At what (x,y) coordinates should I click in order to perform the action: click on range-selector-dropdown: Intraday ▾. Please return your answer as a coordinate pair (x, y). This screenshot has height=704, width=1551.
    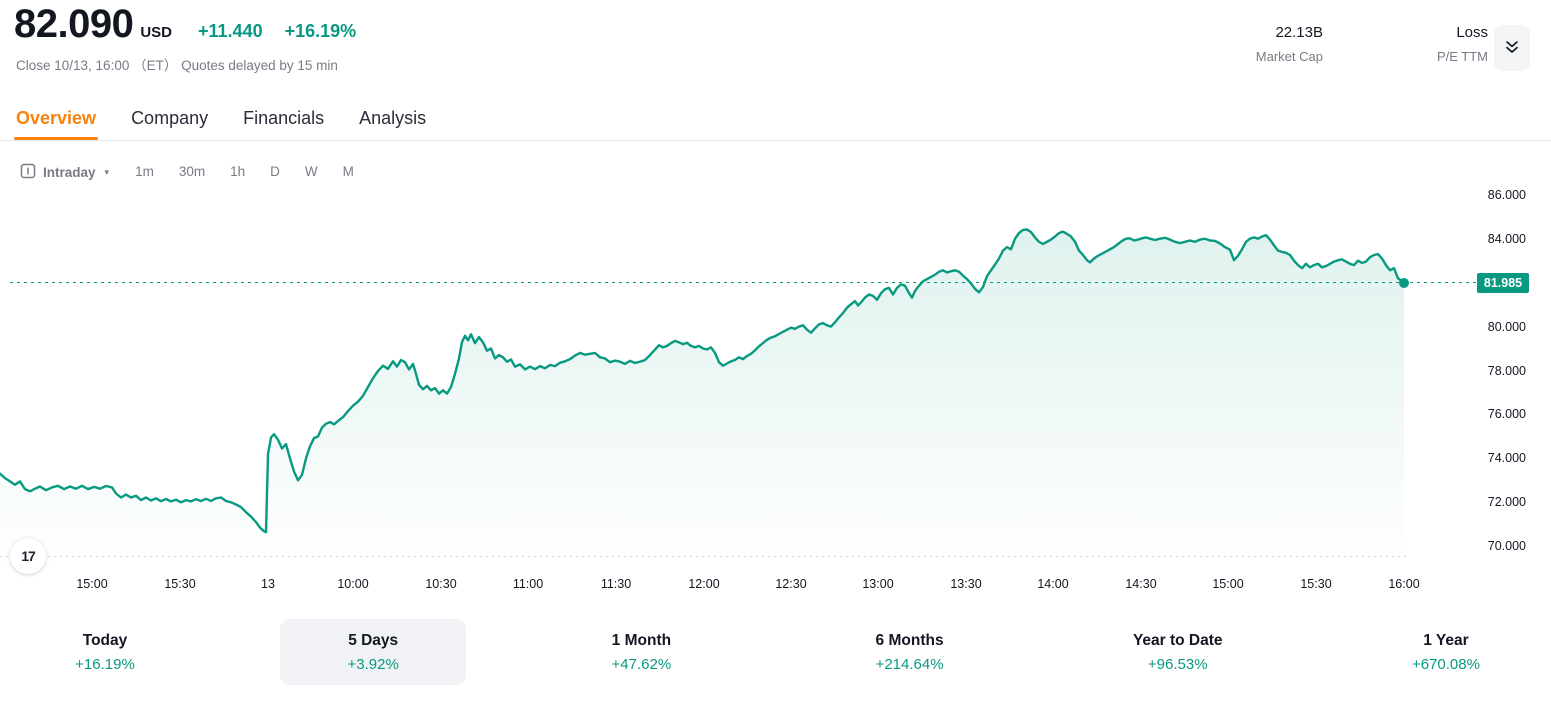
    Looking at the image, I should click on (64, 172).